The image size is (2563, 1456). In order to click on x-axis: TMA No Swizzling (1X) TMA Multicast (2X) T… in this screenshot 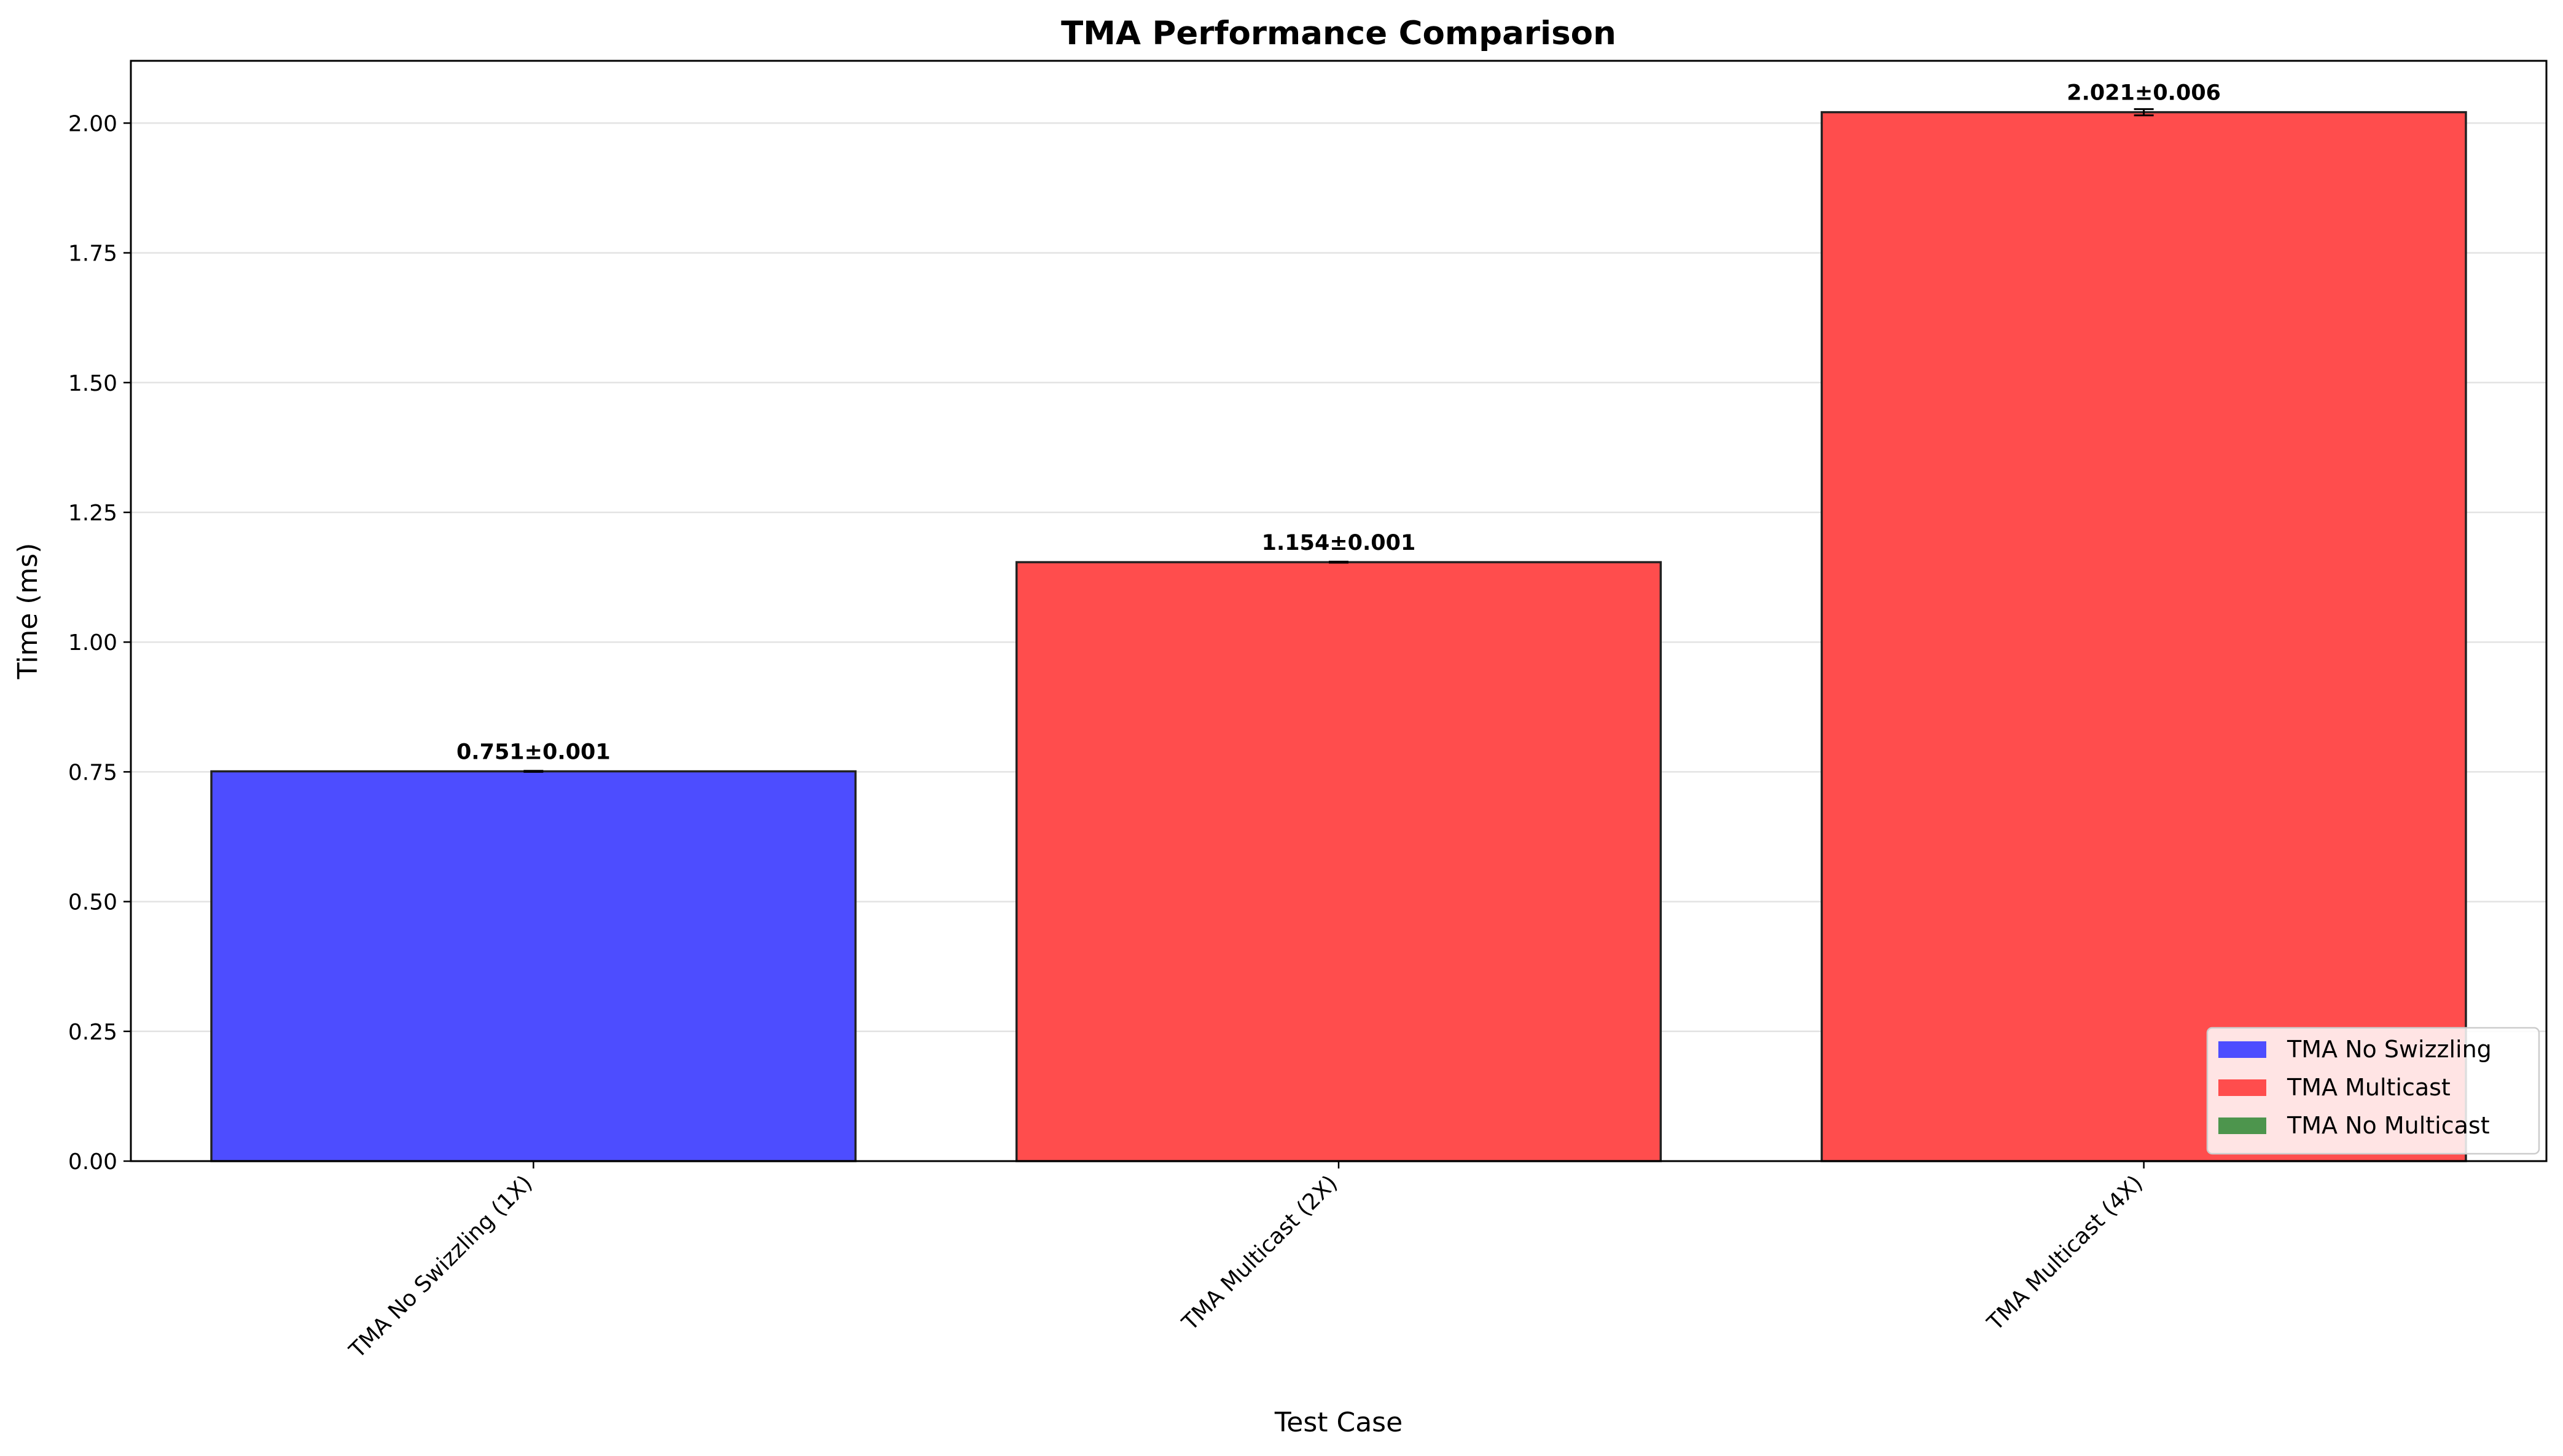, I will do `click(1246, 1262)`.